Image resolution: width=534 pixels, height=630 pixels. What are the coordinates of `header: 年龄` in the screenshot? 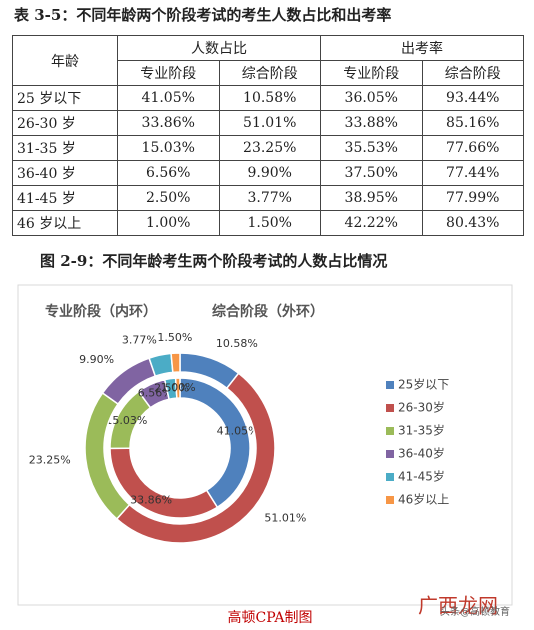 It's located at (65, 60).